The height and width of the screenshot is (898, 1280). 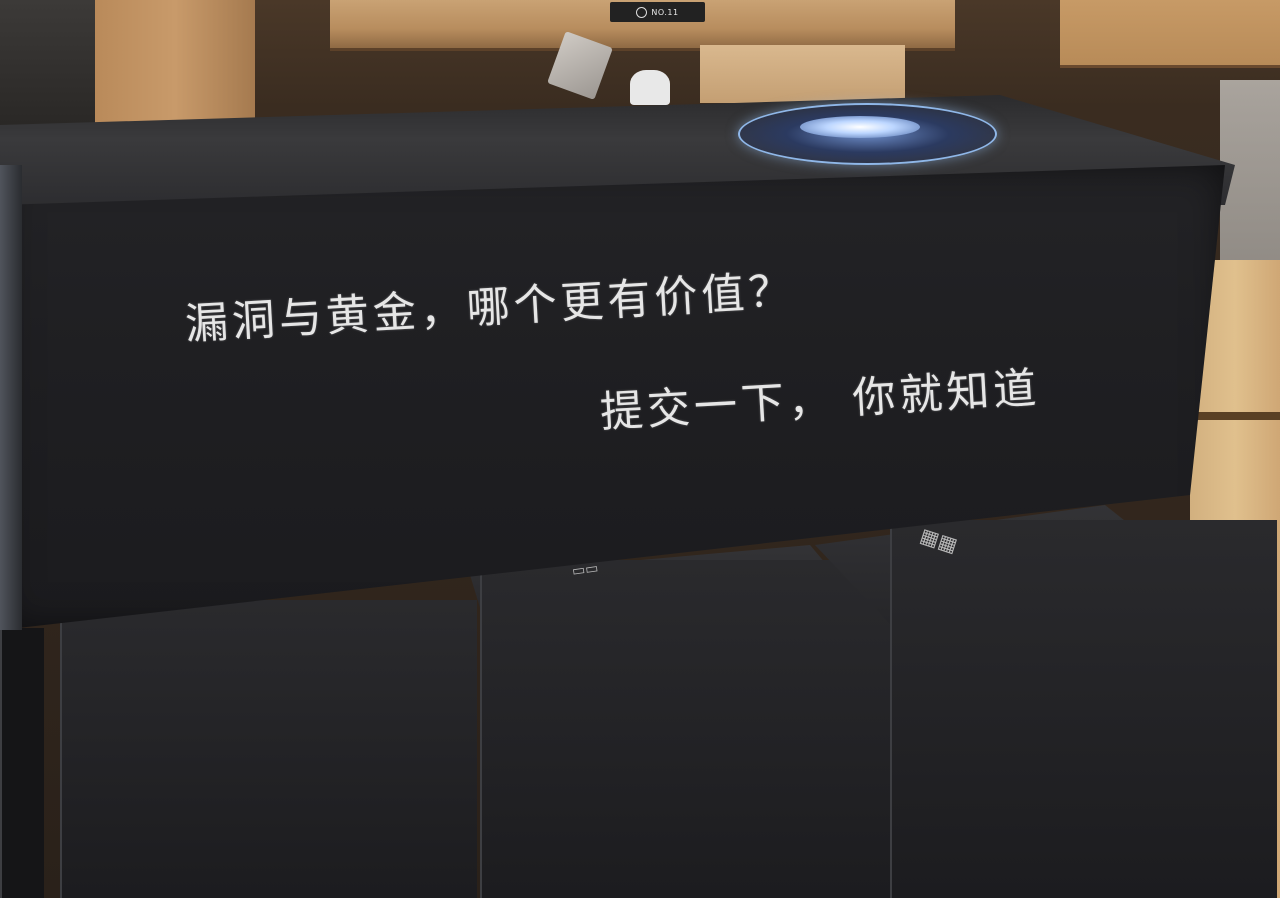 What do you see at coordinates (650, 87) in the screenshot?
I see `background-white-object` at bounding box center [650, 87].